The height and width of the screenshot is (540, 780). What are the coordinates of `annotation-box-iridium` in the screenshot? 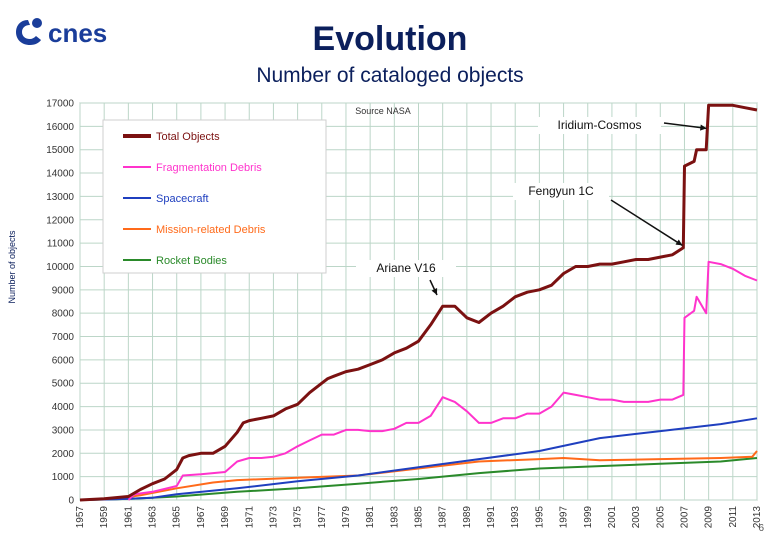 It's located at (599, 125).